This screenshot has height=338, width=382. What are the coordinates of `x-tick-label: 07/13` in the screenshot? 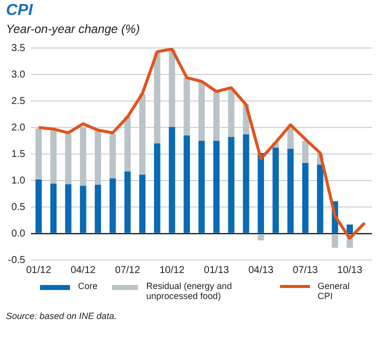 It's located at (305, 270).